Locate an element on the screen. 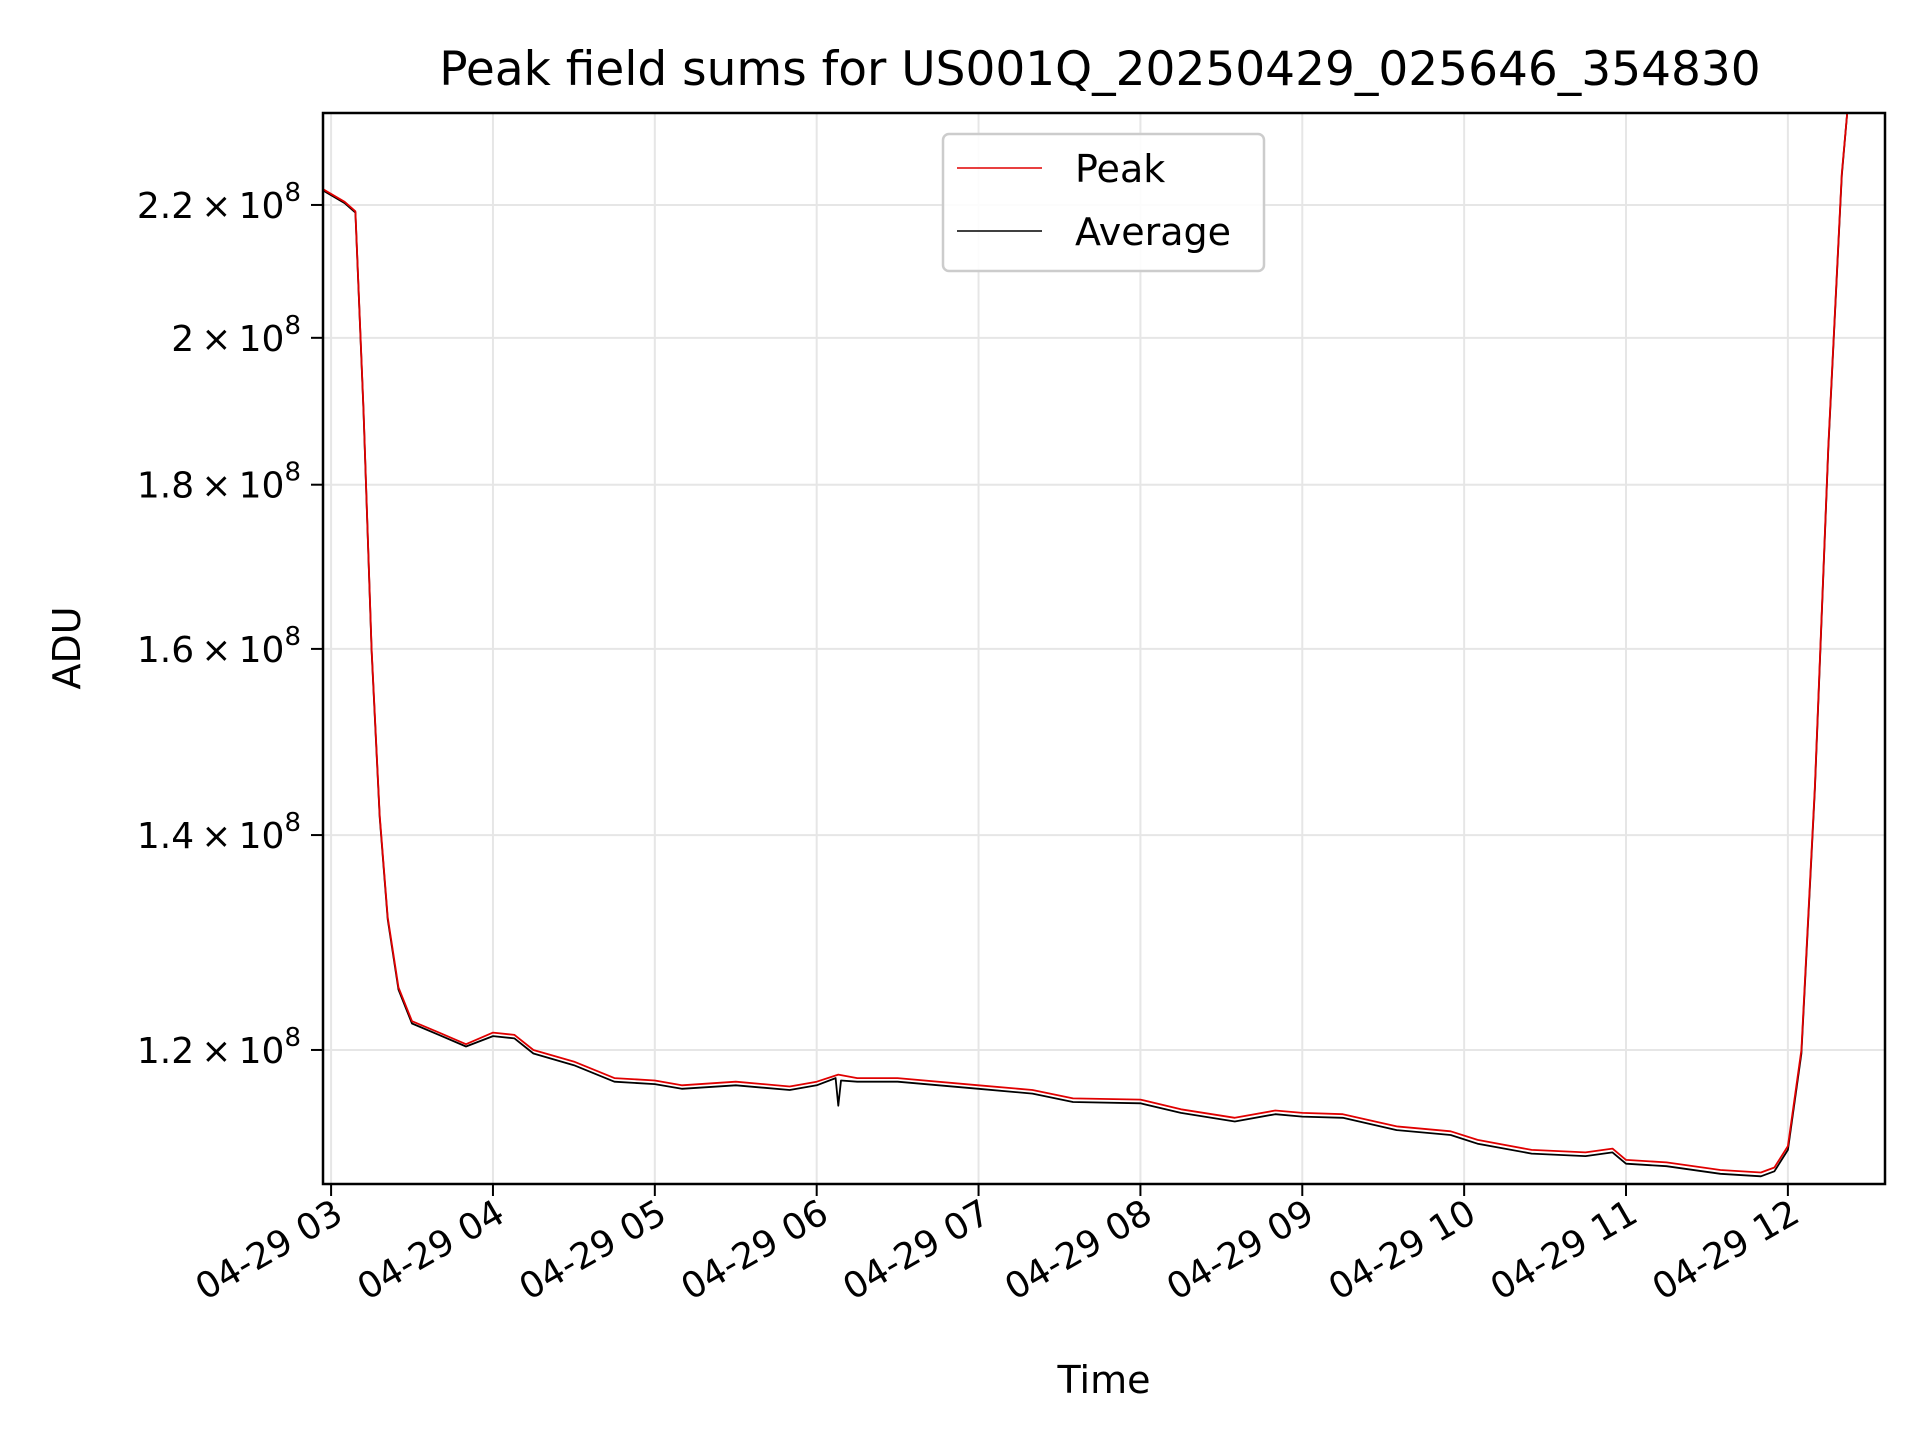 The image size is (1920, 1440). y-tick-label: 2 × 10⁸ is located at coordinates (236, 335).